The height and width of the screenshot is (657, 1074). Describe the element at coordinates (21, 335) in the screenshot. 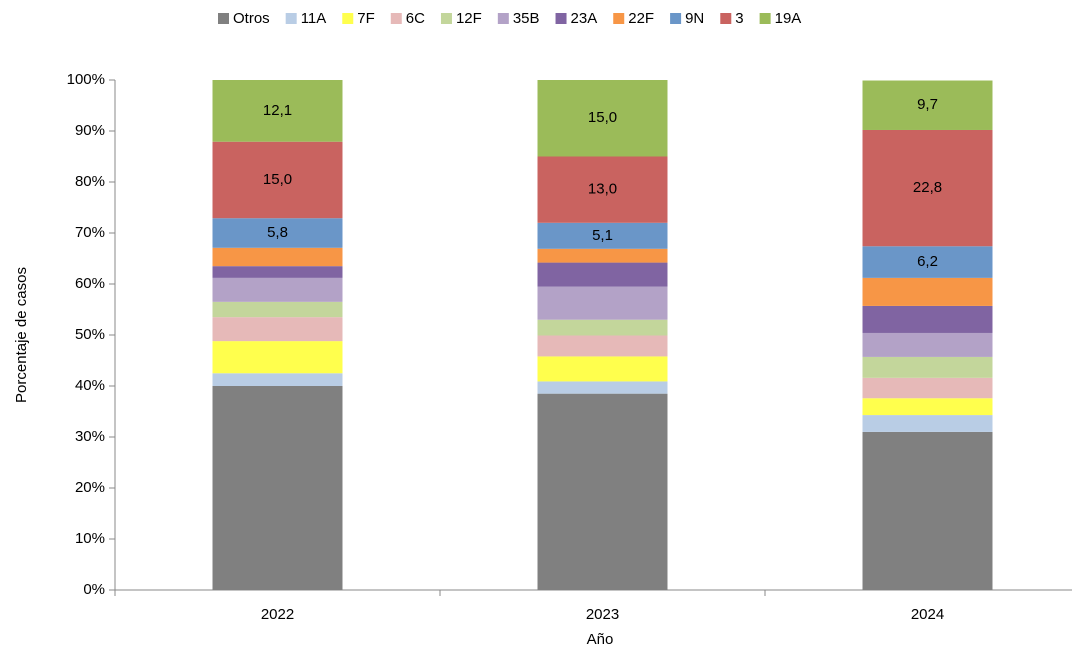

I see `y-axis-title: Porcentaje de casos` at that location.